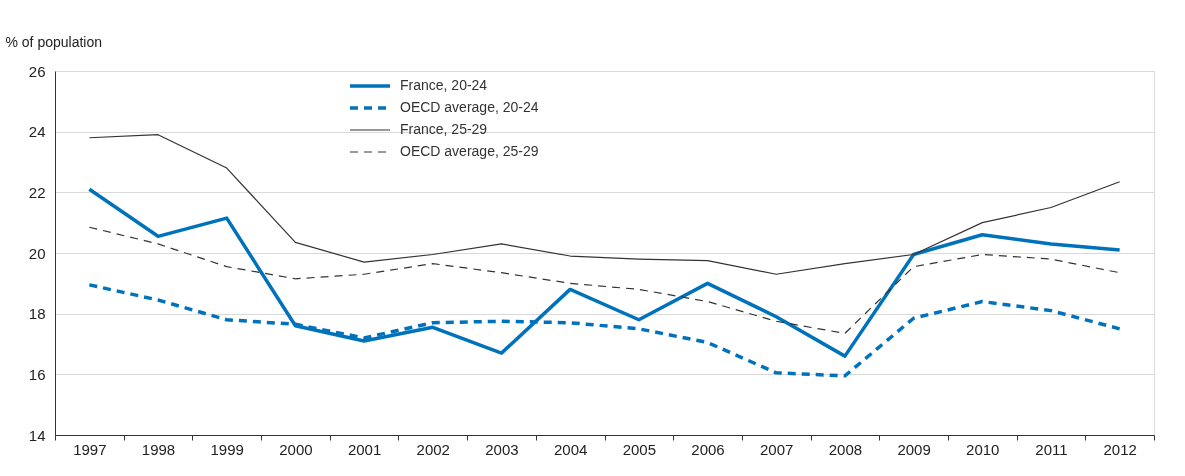 The height and width of the screenshot is (476, 1185). What do you see at coordinates (1051, 449) in the screenshot?
I see `x-tick-label: 2011` at bounding box center [1051, 449].